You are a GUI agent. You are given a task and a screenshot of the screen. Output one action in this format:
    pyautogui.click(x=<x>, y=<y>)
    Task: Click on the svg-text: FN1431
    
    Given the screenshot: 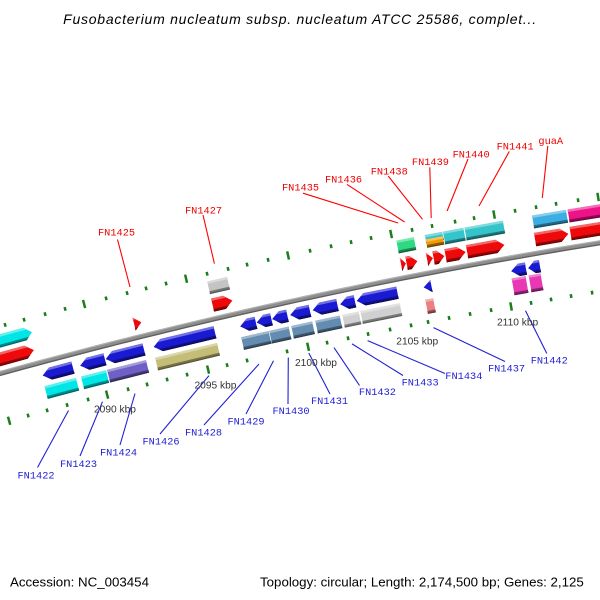 What is the action you would take?
    pyautogui.click(x=329, y=402)
    